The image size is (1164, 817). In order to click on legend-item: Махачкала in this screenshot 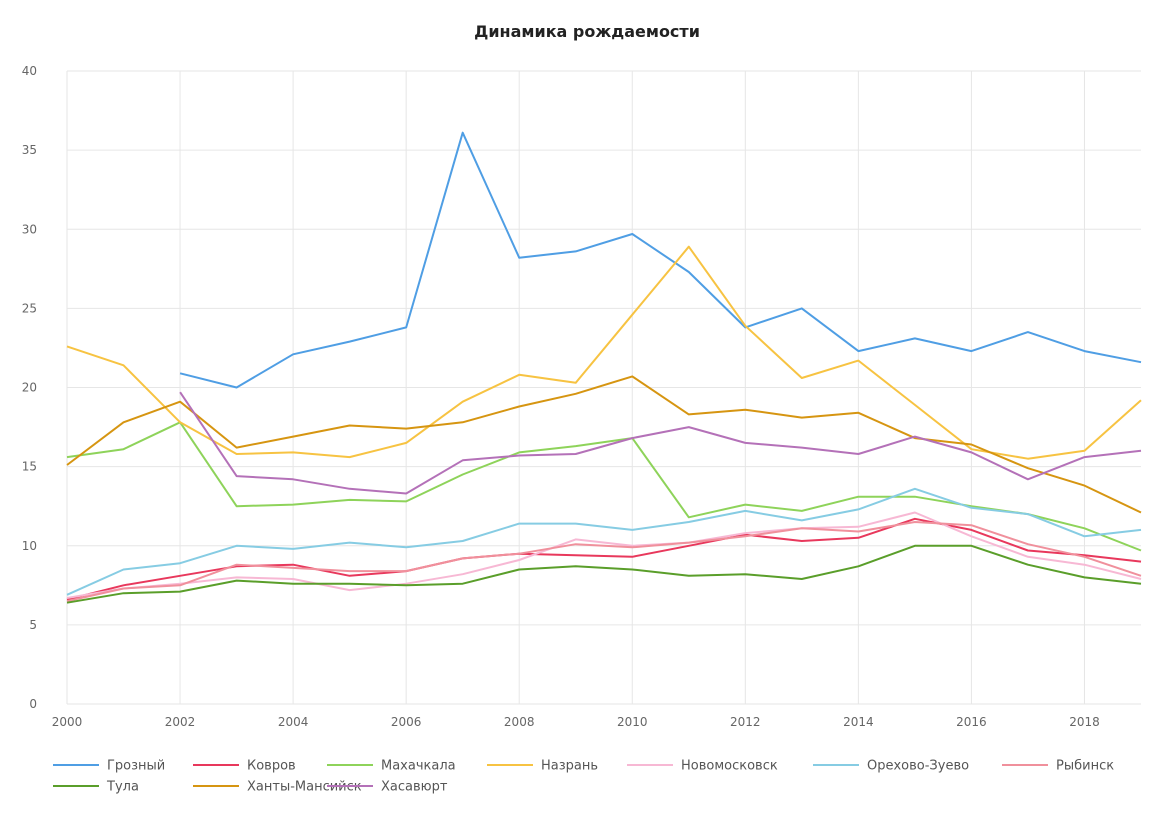, I will do `click(391, 766)`.